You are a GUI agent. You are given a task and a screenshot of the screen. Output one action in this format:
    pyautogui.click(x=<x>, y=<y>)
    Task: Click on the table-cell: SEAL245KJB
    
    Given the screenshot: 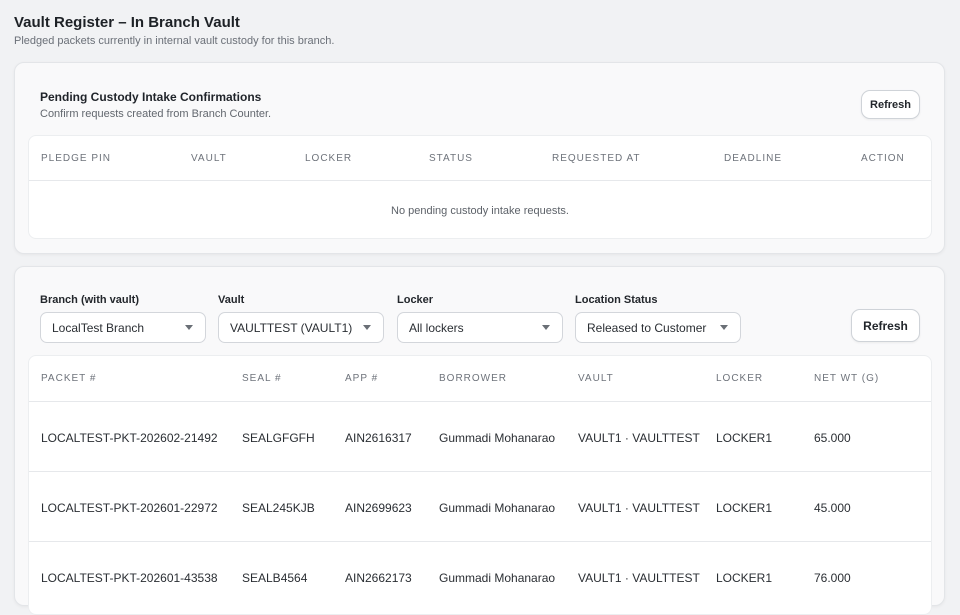 What is the action you would take?
    pyautogui.click(x=278, y=508)
    